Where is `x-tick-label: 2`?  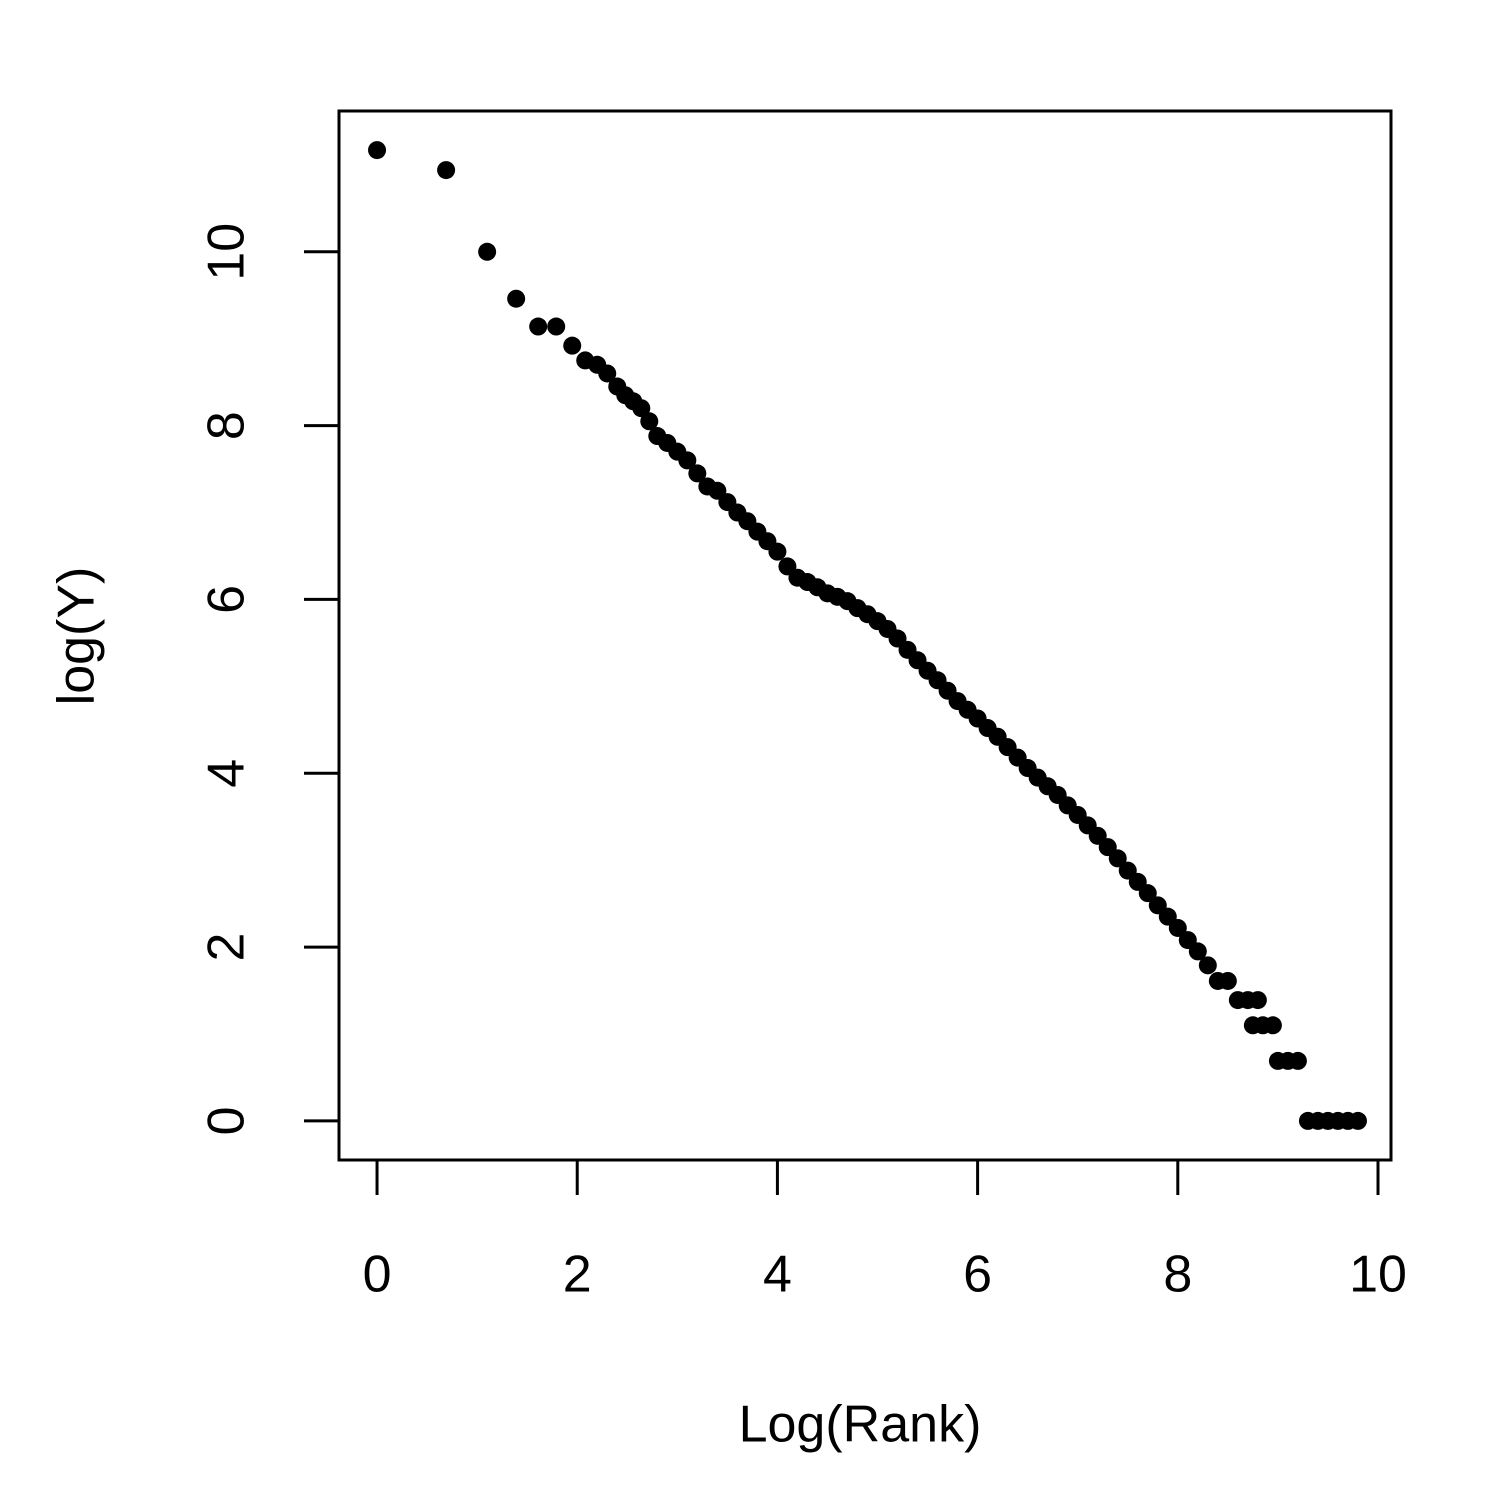
x-tick-label: 2 is located at coordinates (577, 1275).